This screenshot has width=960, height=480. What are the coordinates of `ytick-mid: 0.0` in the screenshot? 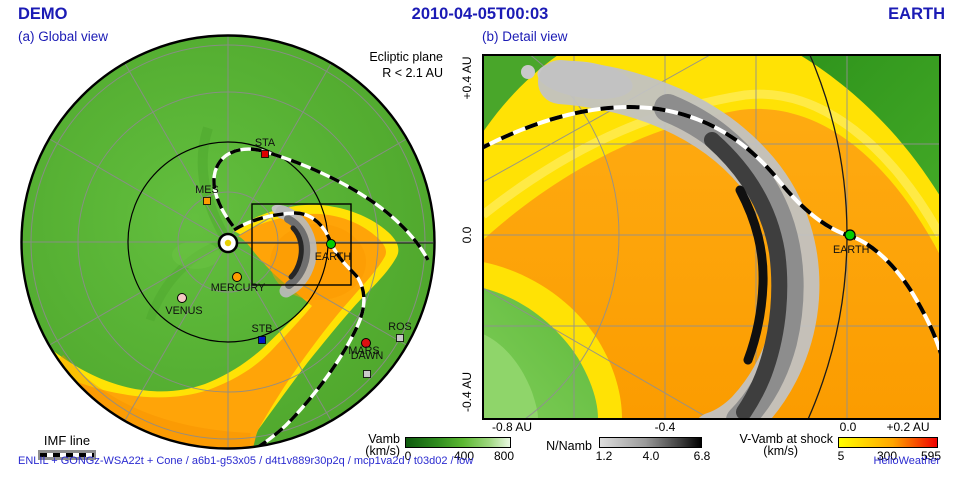 It's located at (467, 234).